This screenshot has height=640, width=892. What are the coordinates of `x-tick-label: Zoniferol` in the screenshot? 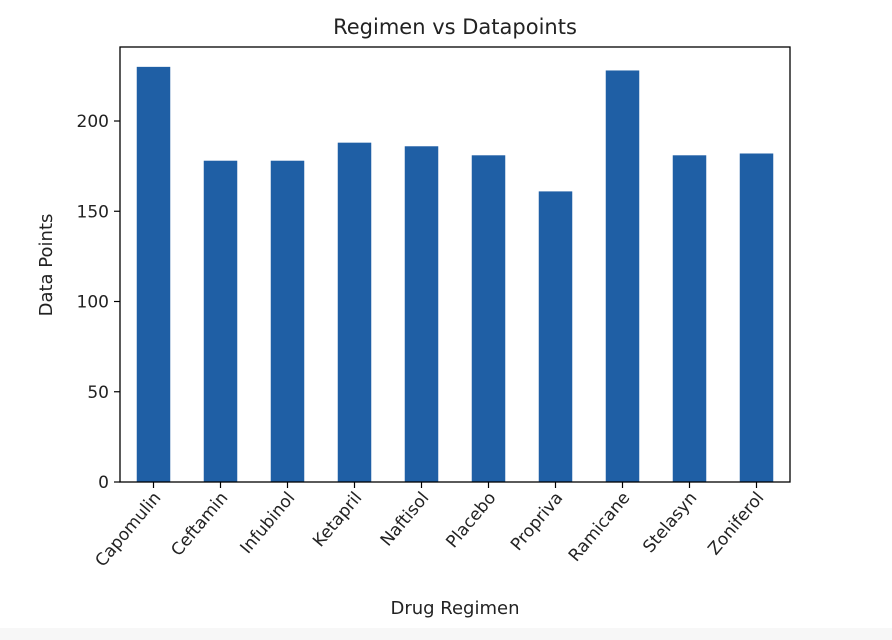 It's located at (736, 523).